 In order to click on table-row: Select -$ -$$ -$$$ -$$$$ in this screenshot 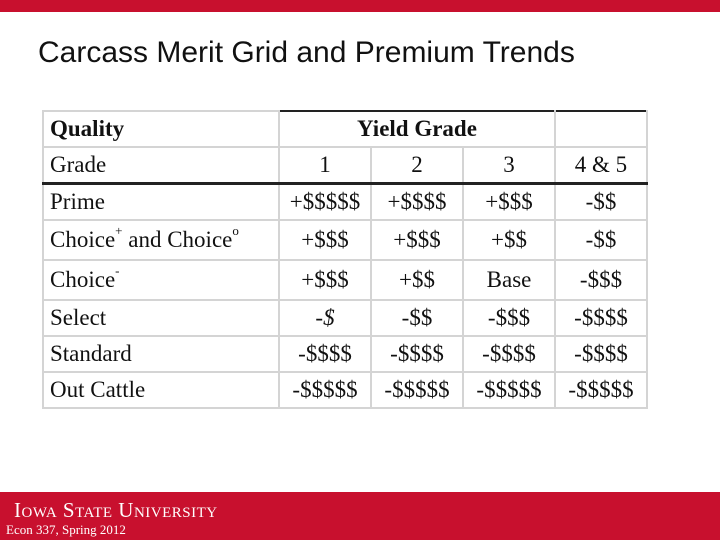, I will do `click(345, 318)`.